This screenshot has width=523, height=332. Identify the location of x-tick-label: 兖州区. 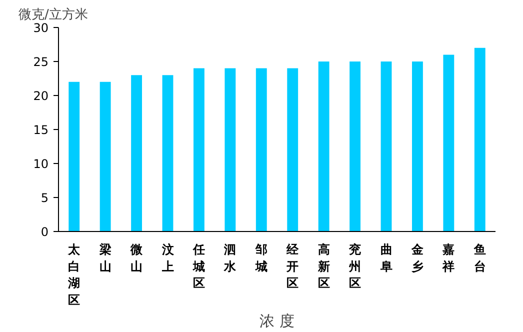
(355, 266).